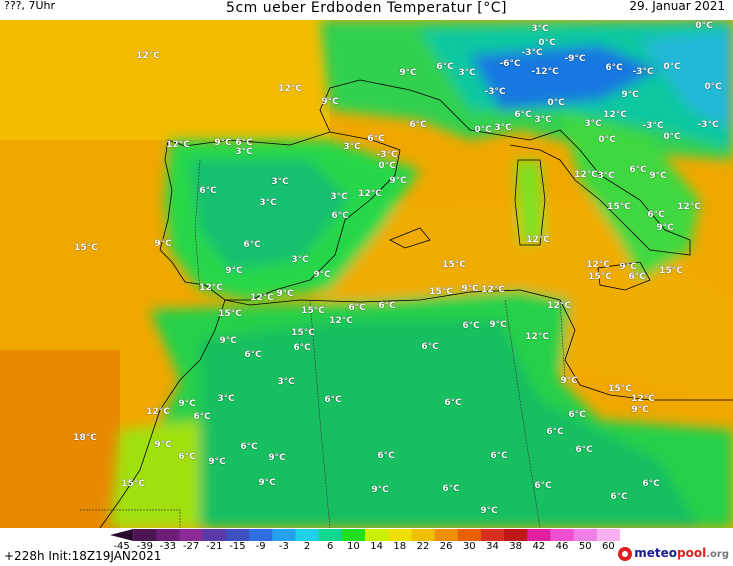 Image resolution: width=733 pixels, height=566 pixels. I want to click on color-scale-tick: 6, so click(330, 546).